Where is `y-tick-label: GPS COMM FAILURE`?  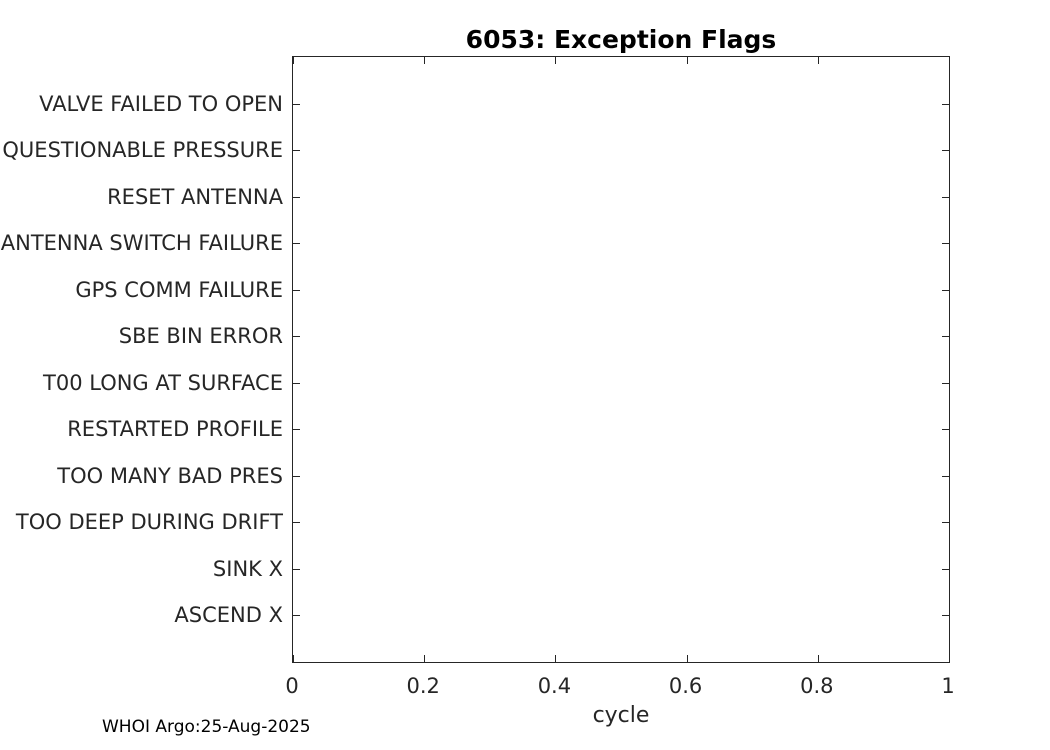
y-tick-label: GPS COMM FAILURE is located at coordinates (179, 289).